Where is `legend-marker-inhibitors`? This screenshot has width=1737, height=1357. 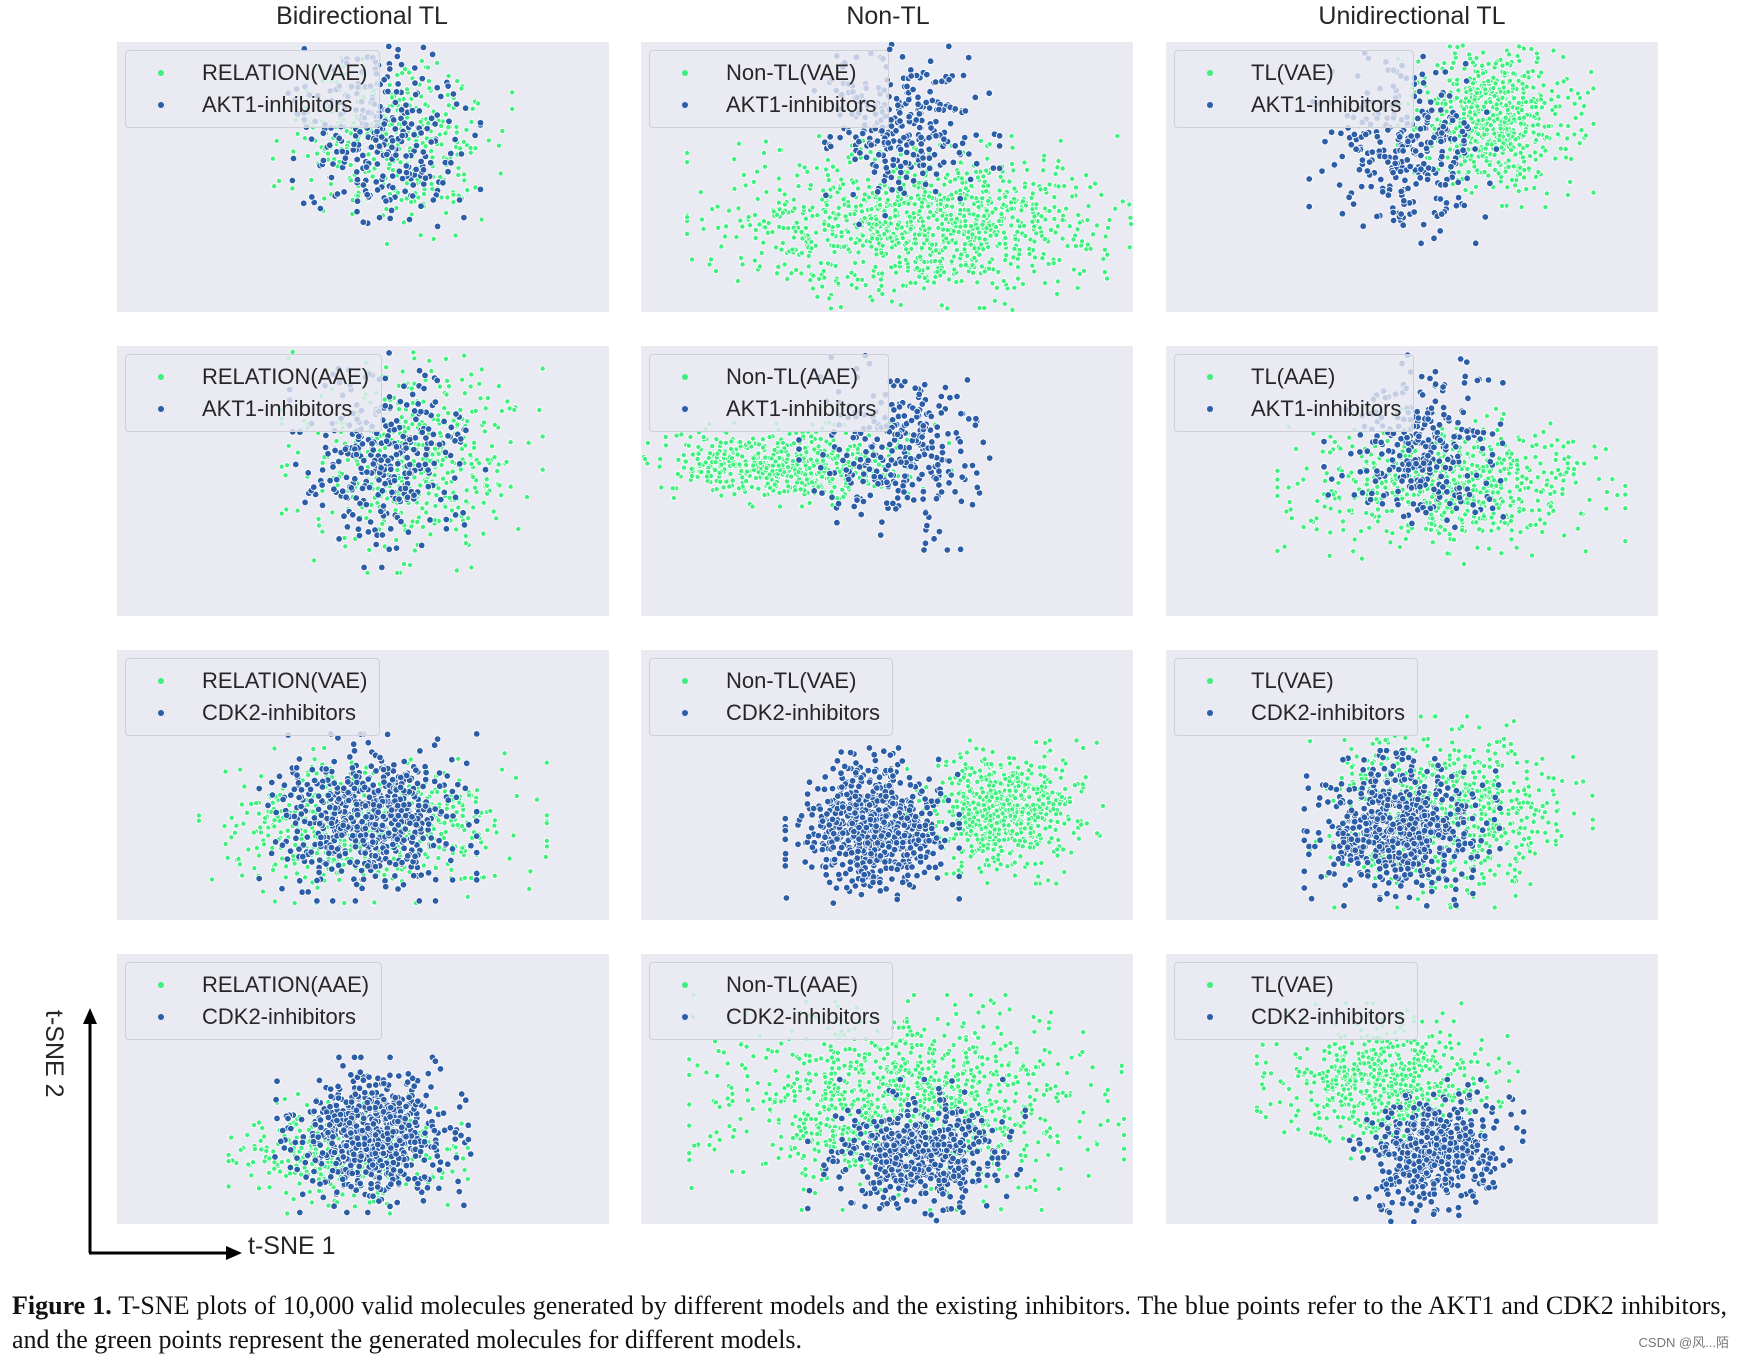 legend-marker-inhibitors is located at coordinates (685, 105).